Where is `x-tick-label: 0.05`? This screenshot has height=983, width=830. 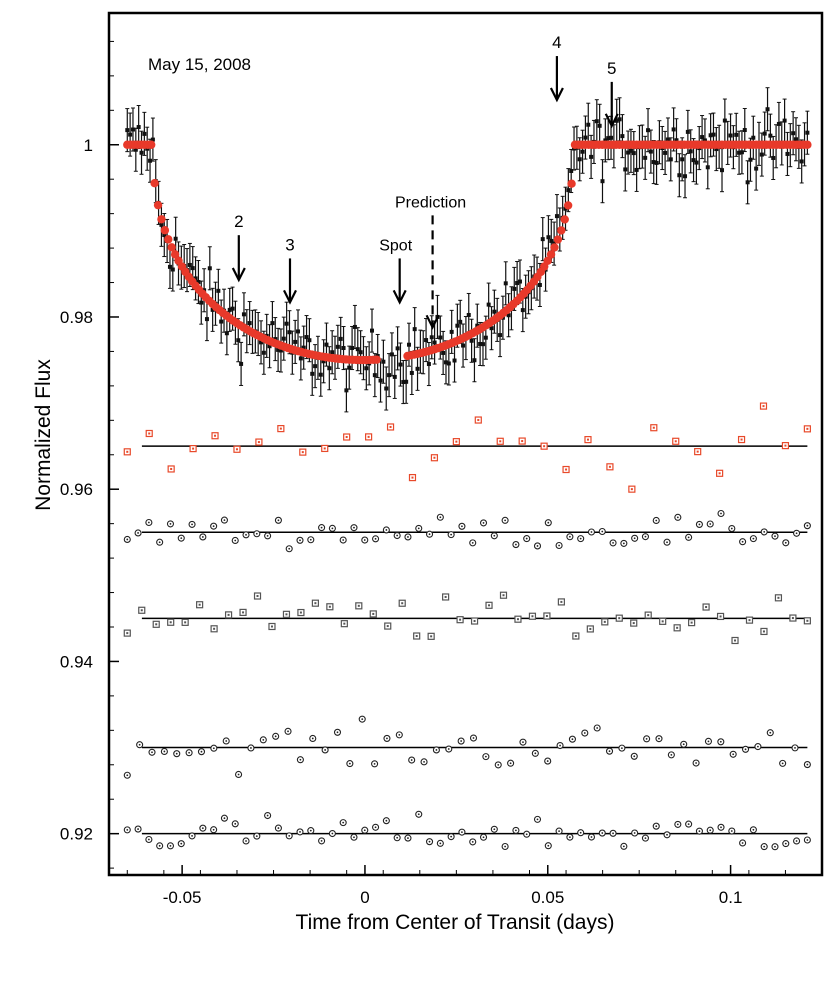 x-tick-label: 0.05 is located at coordinates (547, 897).